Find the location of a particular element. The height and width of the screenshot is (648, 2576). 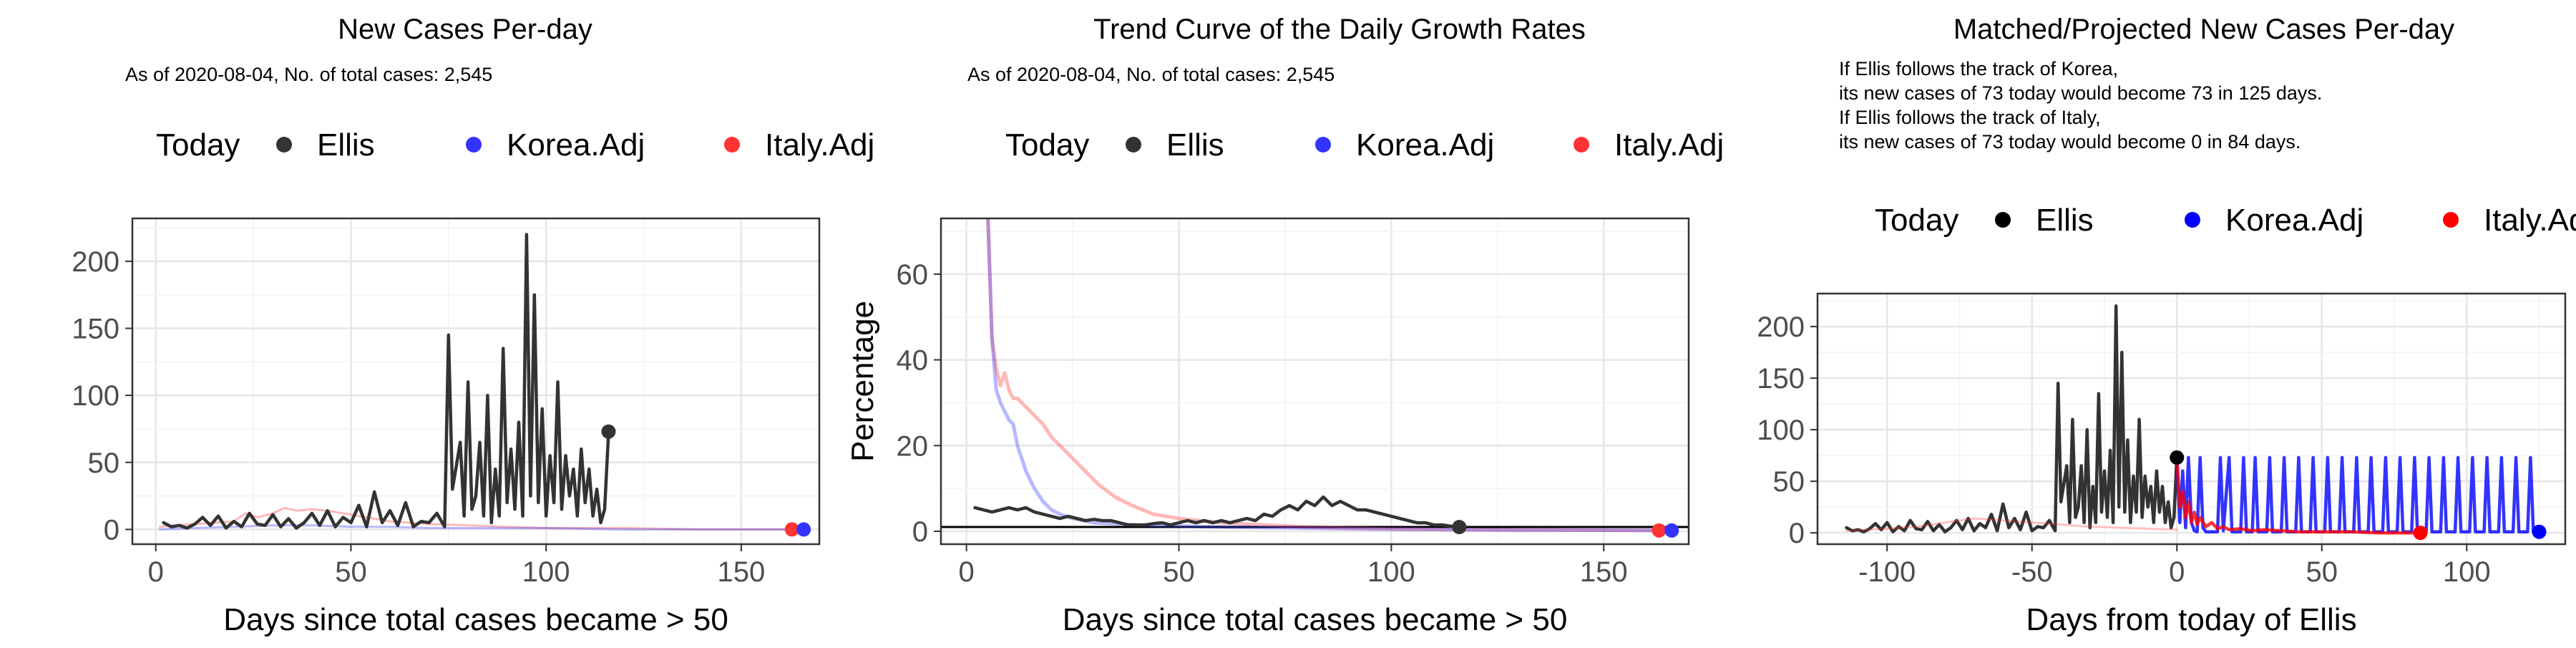

y-axis-label: Percentage is located at coordinates (862, 382).